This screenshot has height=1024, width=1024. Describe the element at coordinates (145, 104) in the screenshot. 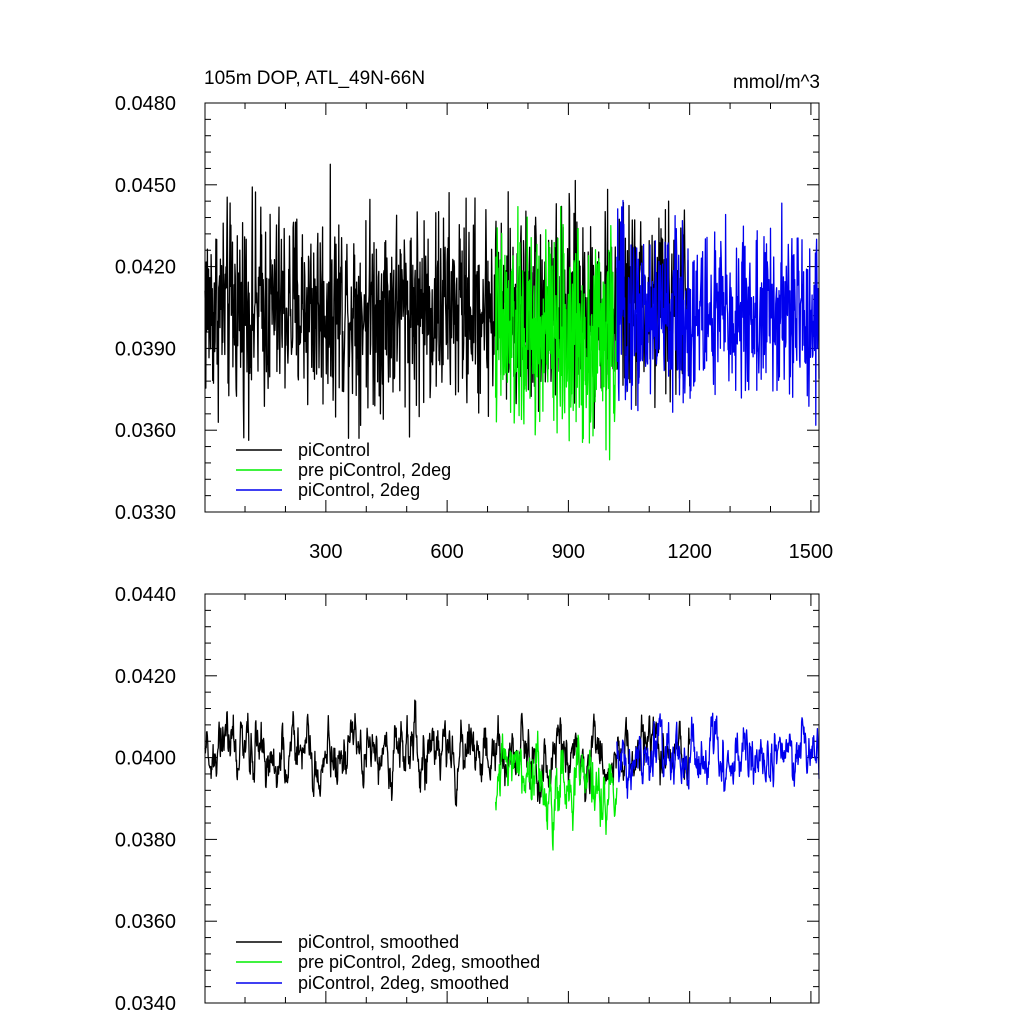

I see `y-tick-label: 0.0480` at that location.